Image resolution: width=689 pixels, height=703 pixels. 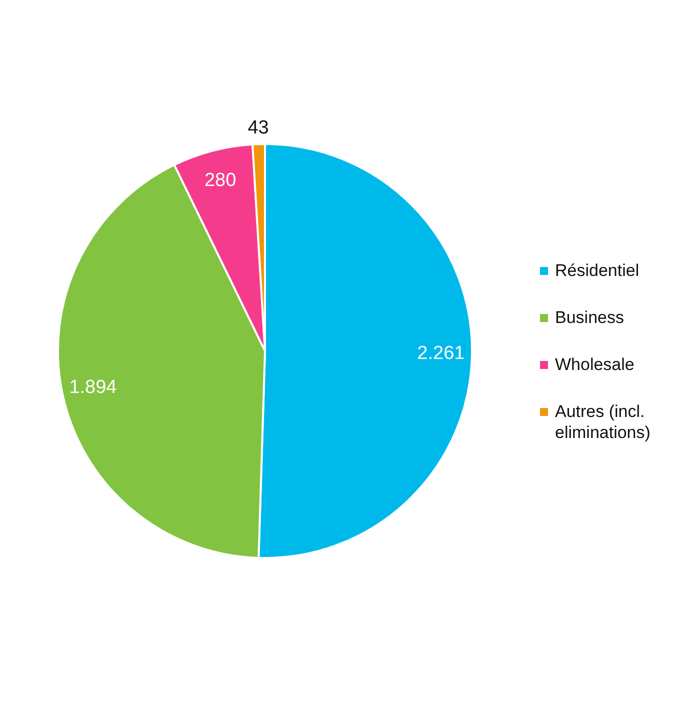 What do you see at coordinates (597, 270) in the screenshot?
I see `legend-label: Résidentiel` at bounding box center [597, 270].